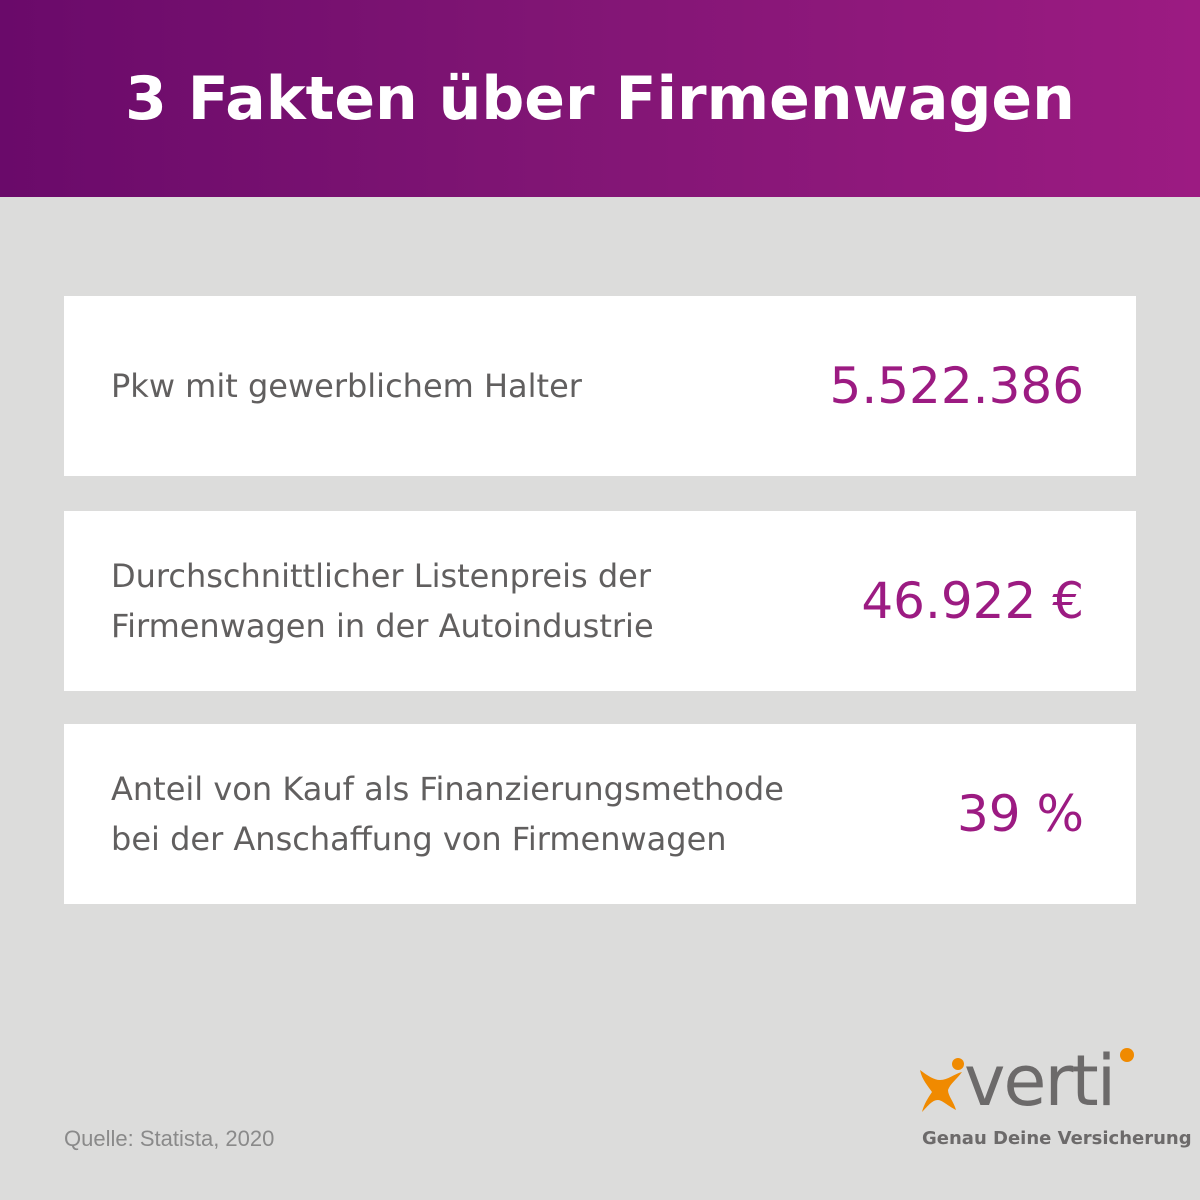 This screenshot has height=1200, width=1200. Describe the element at coordinates (600, 386) in the screenshot. I see `fact-card-company-cars: Pkw mit gewerblichem Halter 5.522.386` at that location.